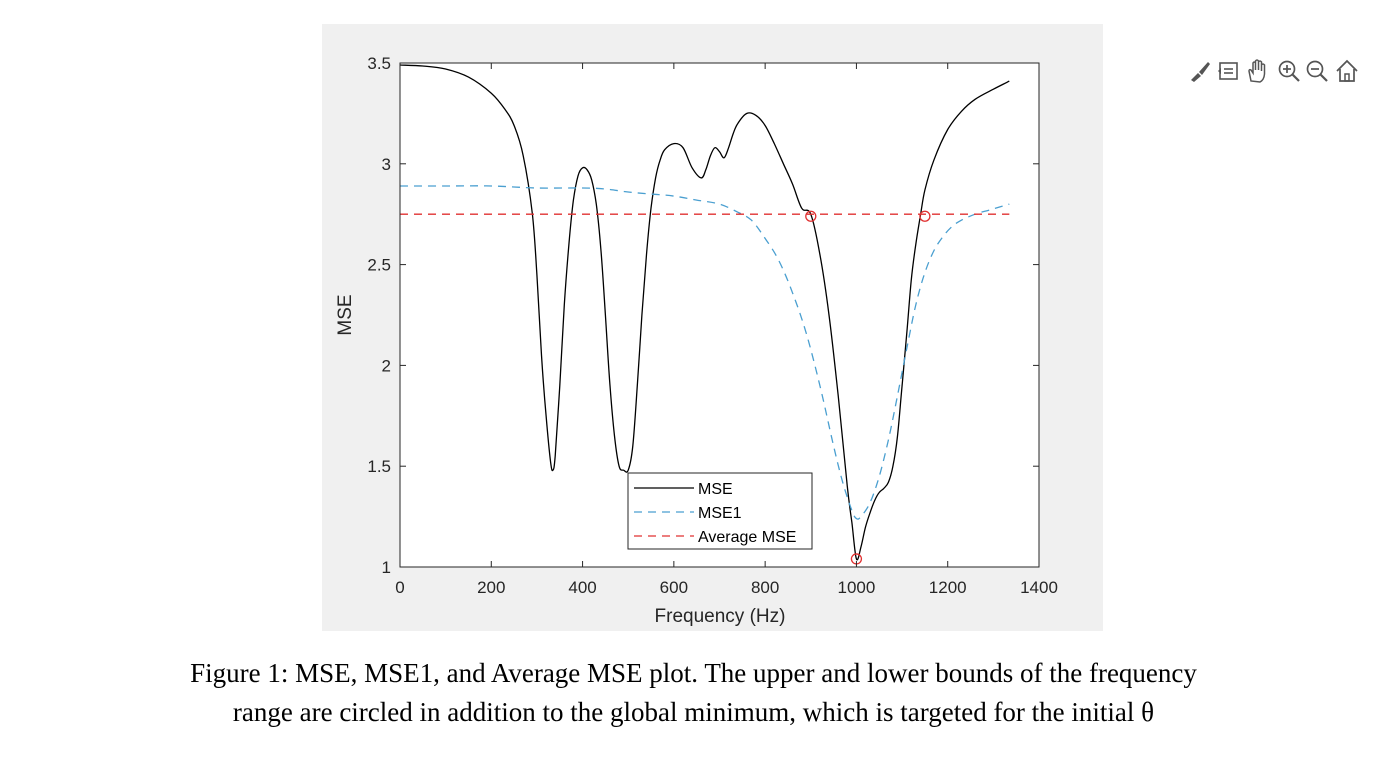 This screenshot has height=768, width=1387. Describe the element at coordinates (399, 587) in the screenshot. I see `x-tick-label: 0` at that location.